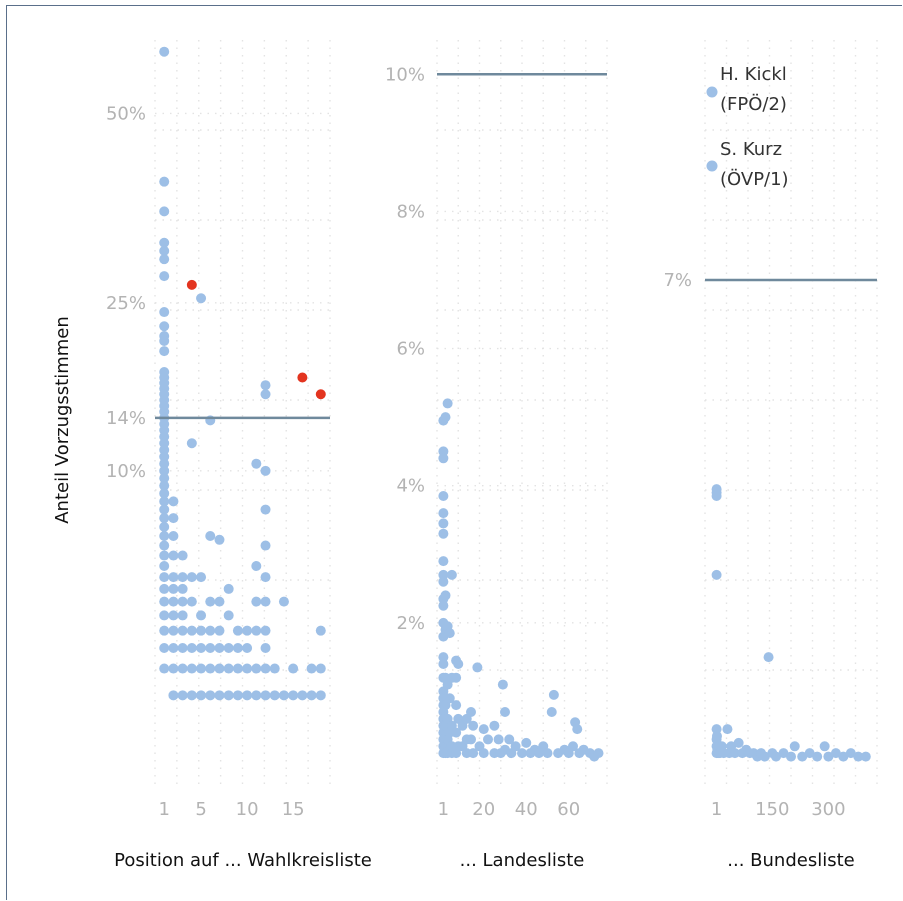 Image resolution: width=903 pixels, height=901 pixels. Describe the element at coordinates (568, 809) in the screenshot. I see `x-tick-label: 60` at that location.